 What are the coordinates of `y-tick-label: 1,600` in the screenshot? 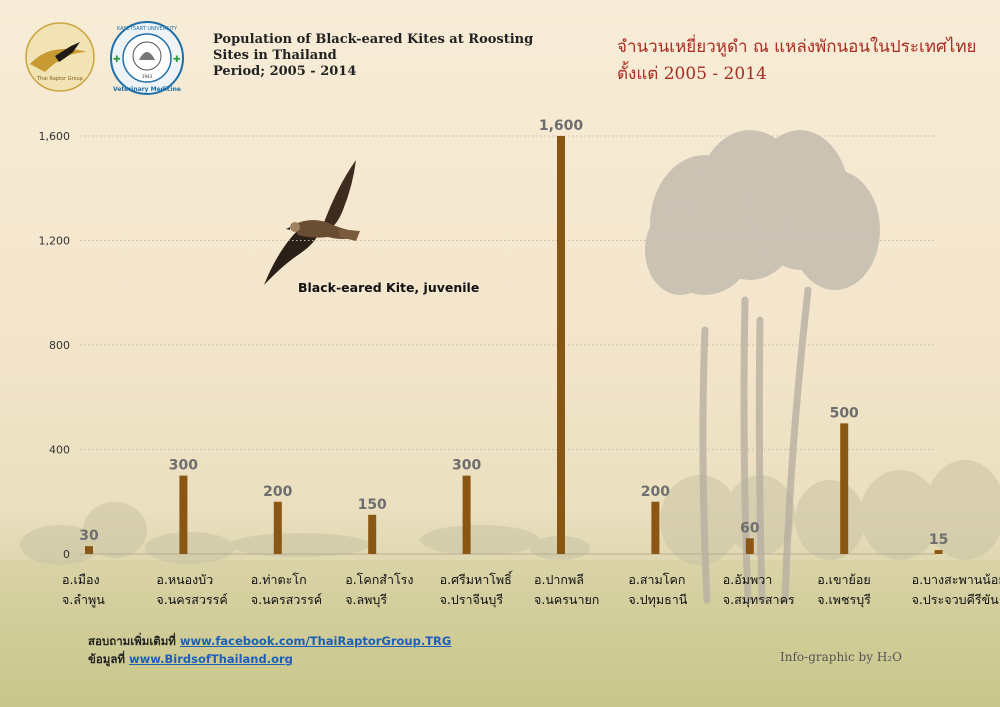 It's located at (55, 136).